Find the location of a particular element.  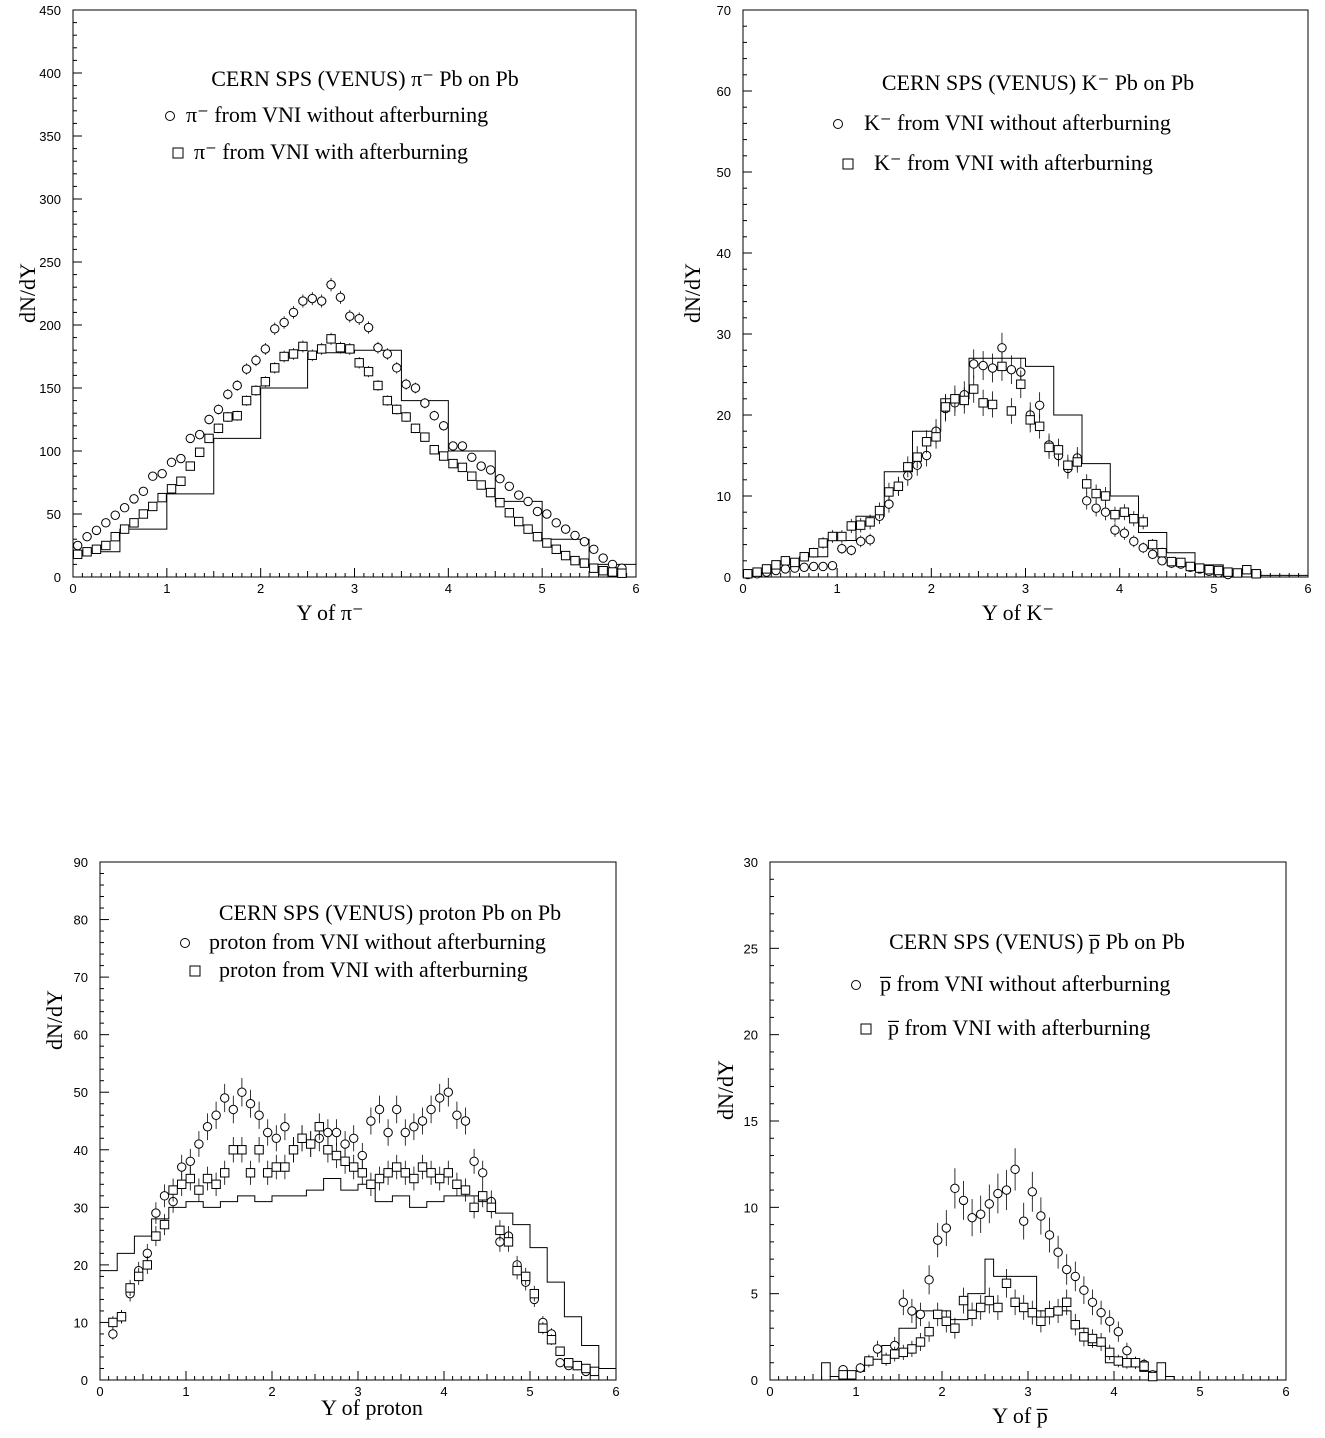

x-tick-label: 6 is located at coordinates (1285, 1391).